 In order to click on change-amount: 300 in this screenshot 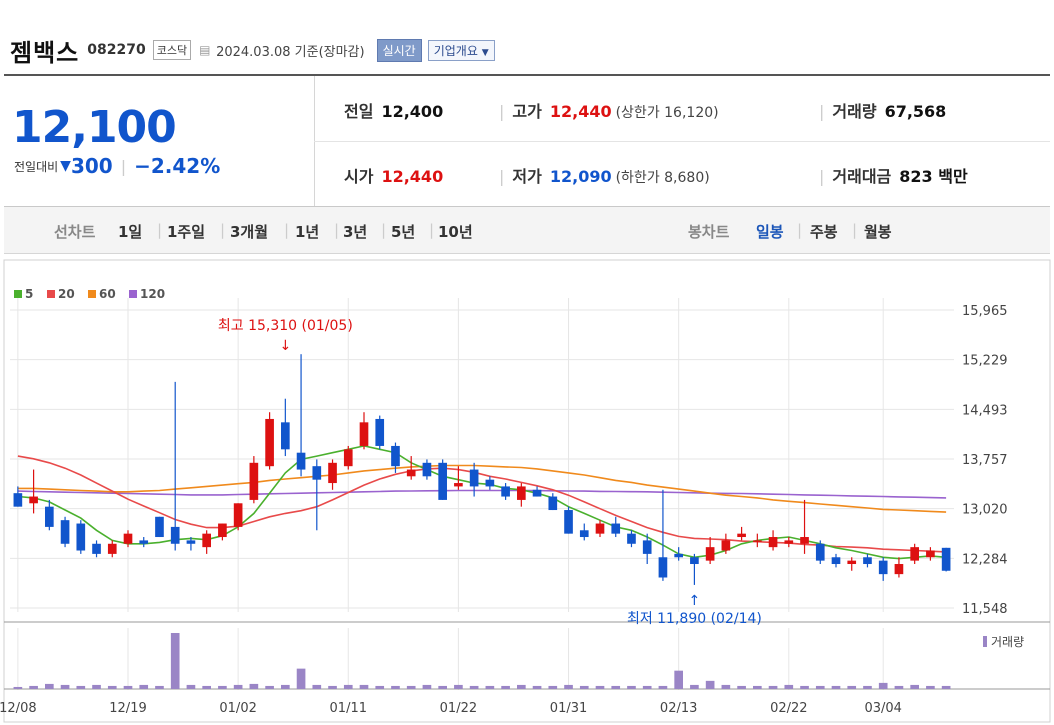, I will do `click(91, 166)`.